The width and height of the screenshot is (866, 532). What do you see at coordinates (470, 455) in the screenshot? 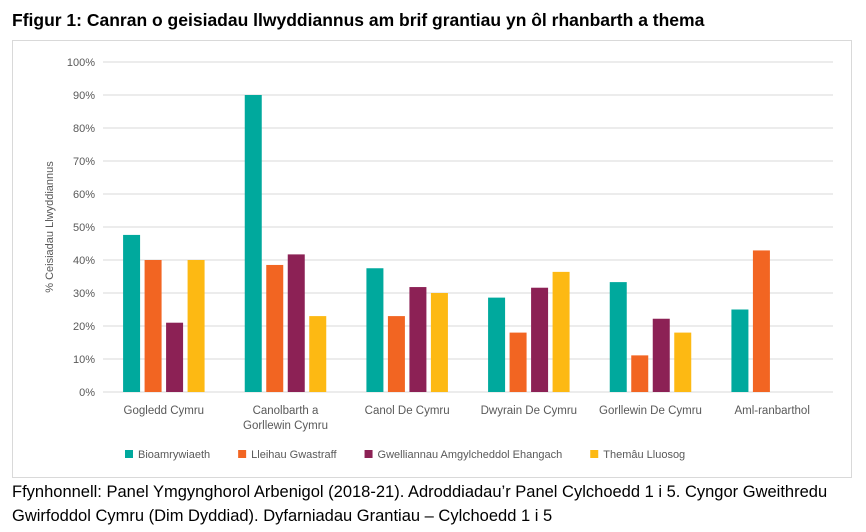
I see `legend-label: Gwelliannau Amgylcheddol Ehangach` at bounding box center [470, 455].